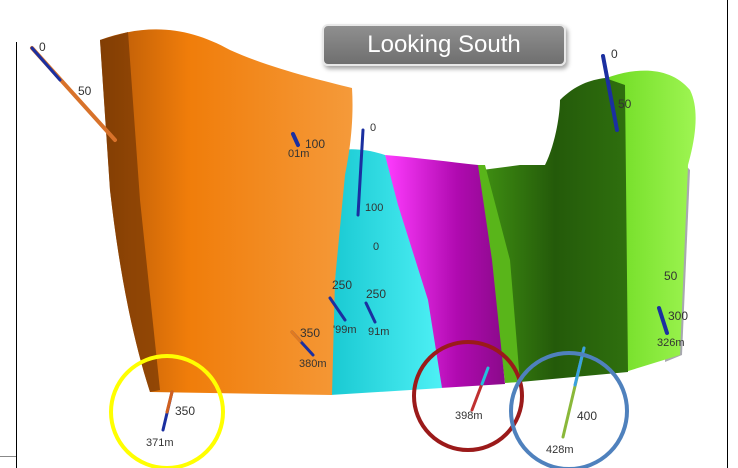  I want to click on label-hole8-end: 398m, so click(469, 416).